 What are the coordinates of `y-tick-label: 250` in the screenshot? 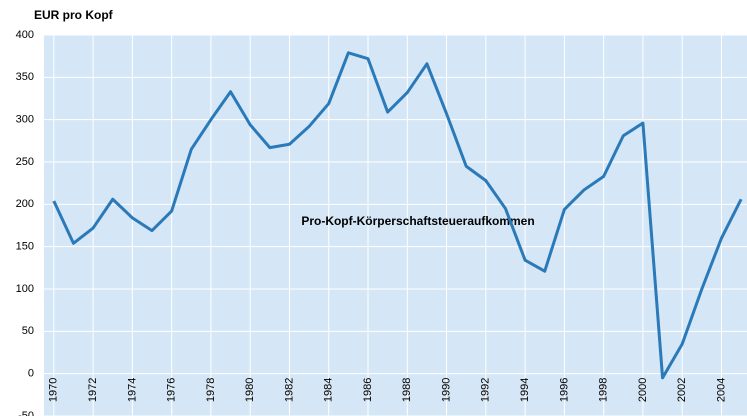 It's located at (25, 162).